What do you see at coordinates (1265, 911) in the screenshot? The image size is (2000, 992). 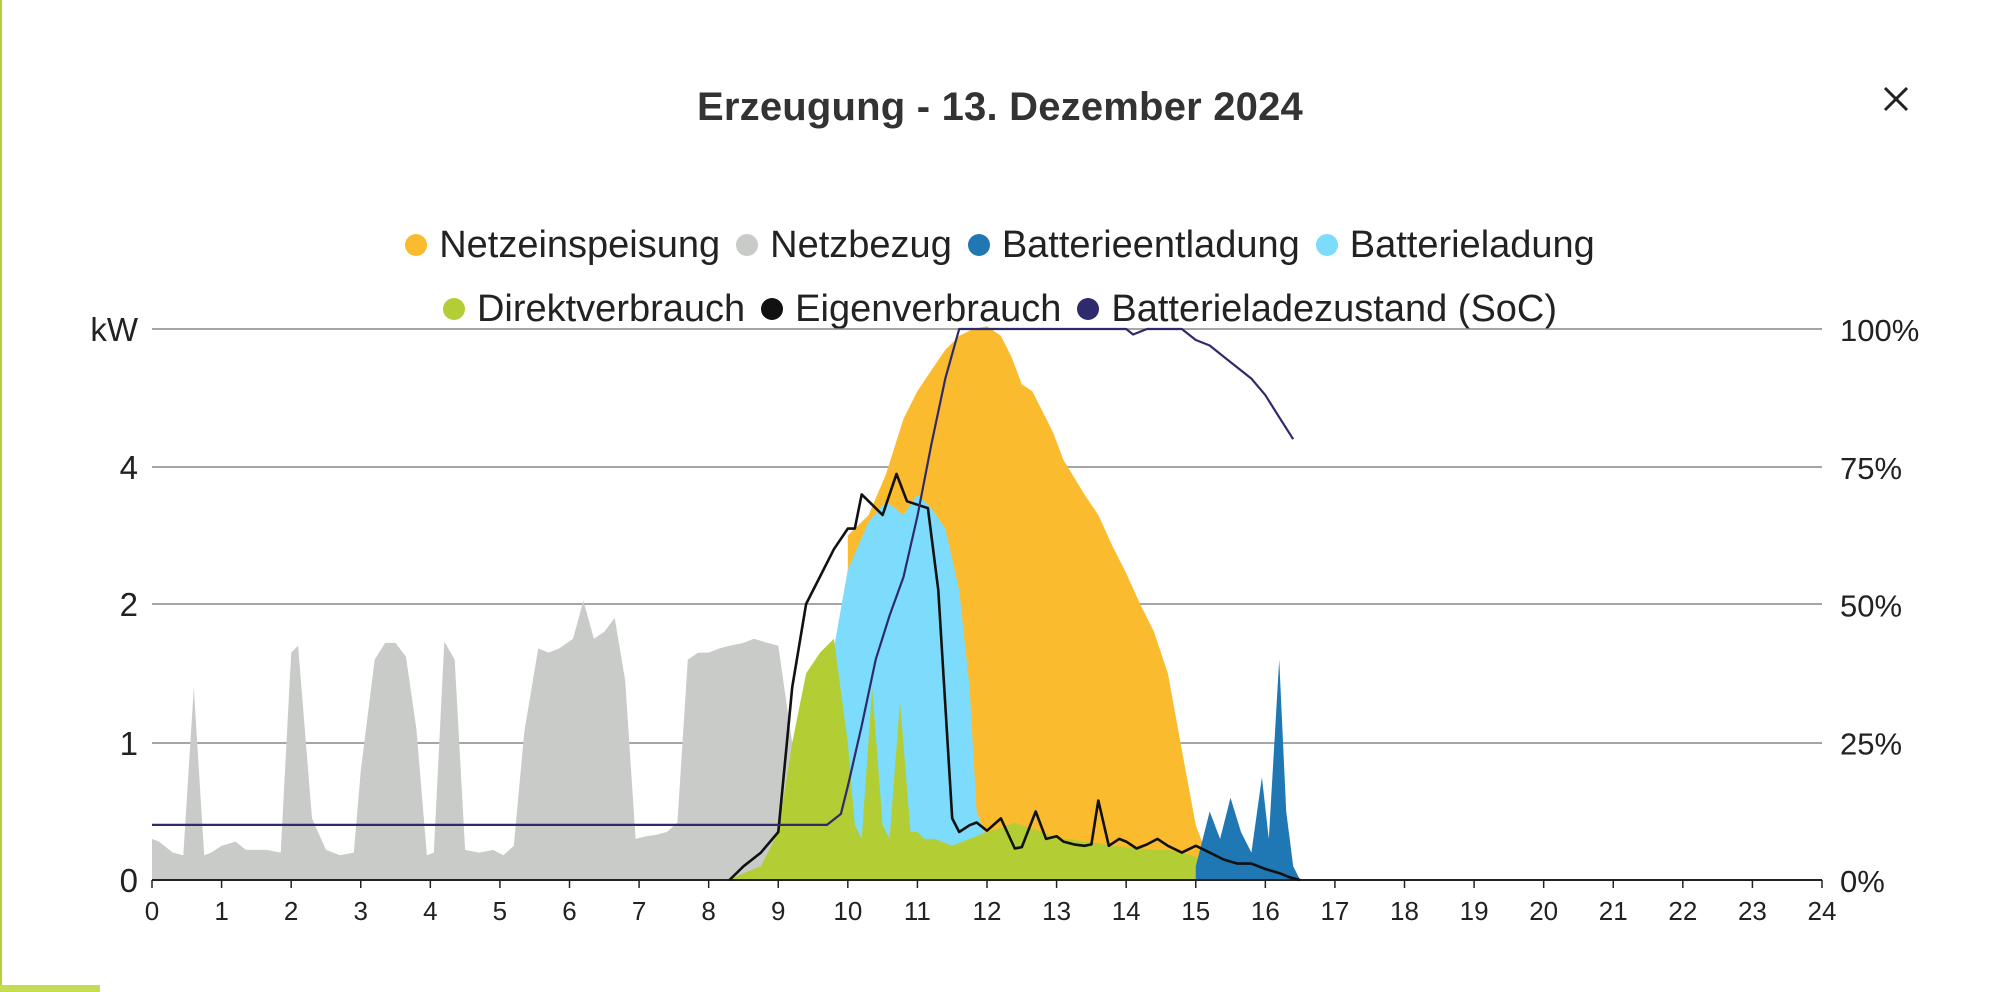 I see `x-tick-label: 16` at bounding box center [1265, 911].